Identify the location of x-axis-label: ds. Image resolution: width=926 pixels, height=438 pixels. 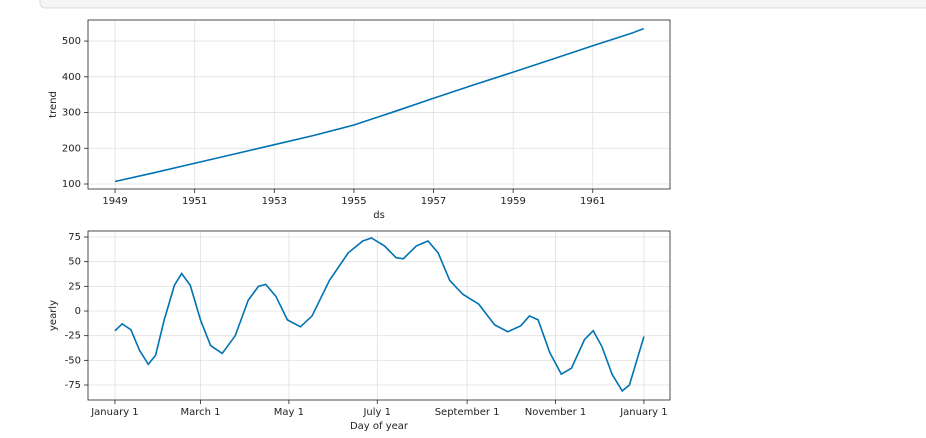
(379, 215).